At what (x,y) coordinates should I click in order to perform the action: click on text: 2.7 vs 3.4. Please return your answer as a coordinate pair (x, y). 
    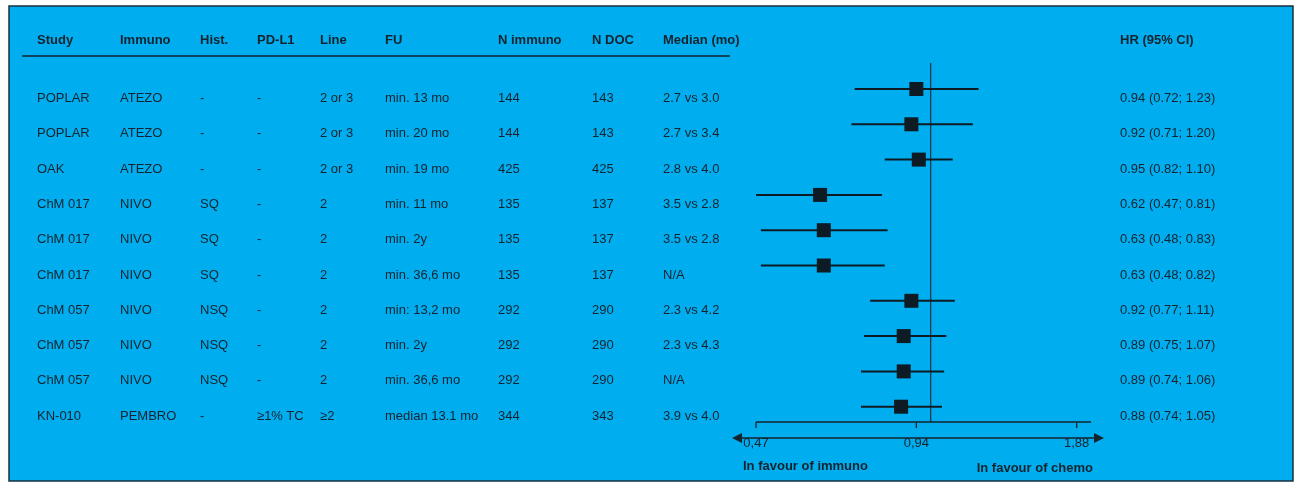
    Looking at the image, I should click on (691, 133).